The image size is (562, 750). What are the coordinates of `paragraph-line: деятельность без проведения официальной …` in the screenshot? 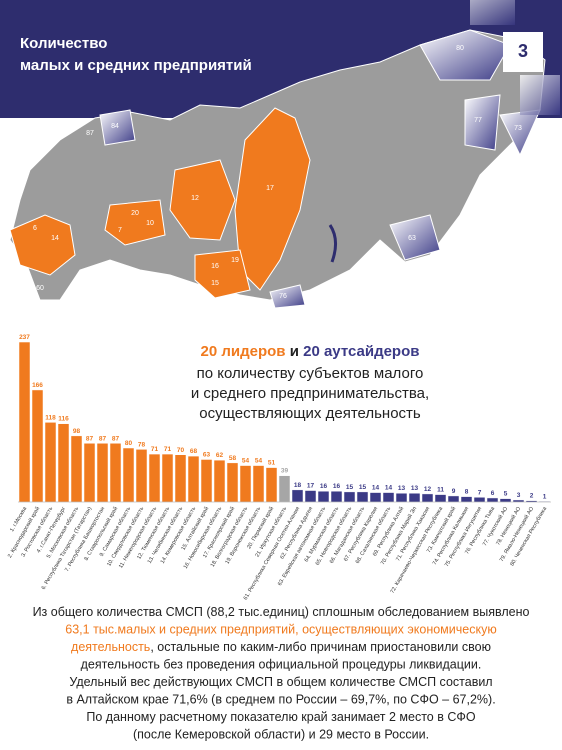 It's located at (281, 665).